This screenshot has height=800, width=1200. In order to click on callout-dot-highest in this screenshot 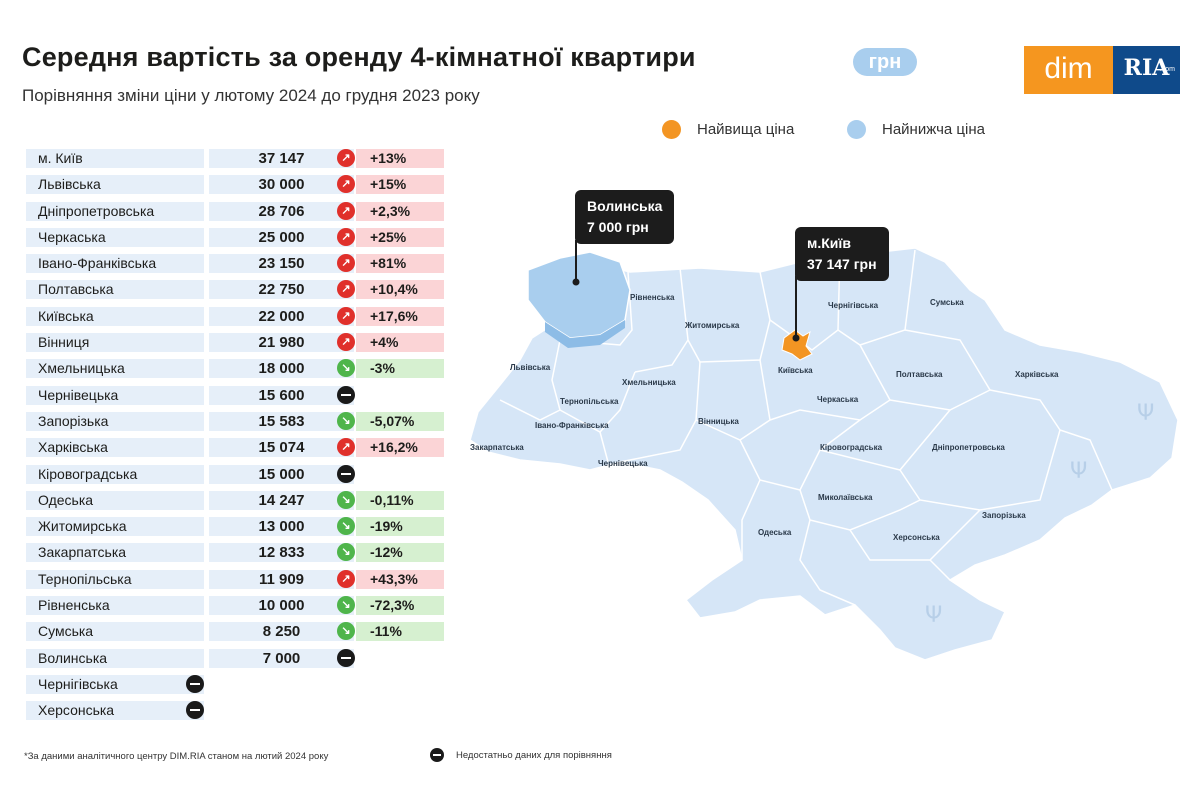, I will do `click(796, 338)`.